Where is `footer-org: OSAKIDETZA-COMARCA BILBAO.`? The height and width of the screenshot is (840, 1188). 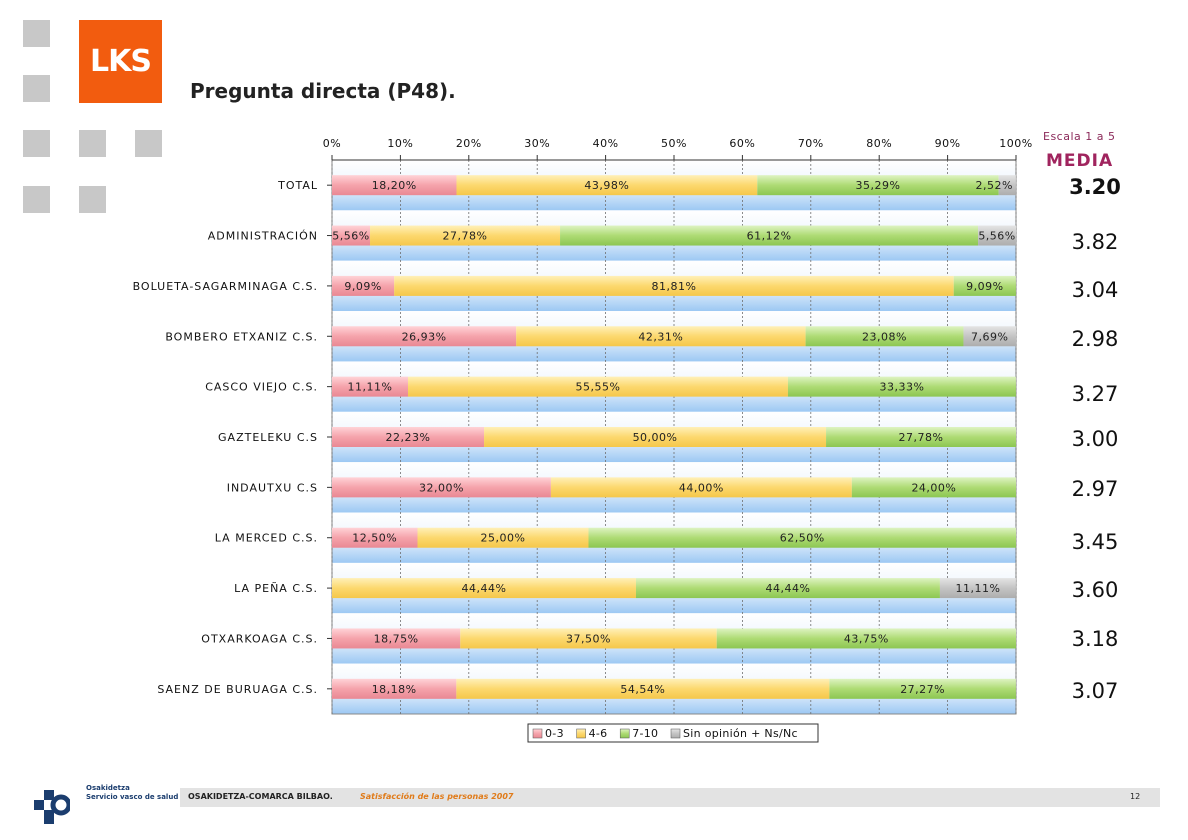 footer-org: OSAKIDETZA-COMARCA BILBAO. is located at coordinates (260, 796).